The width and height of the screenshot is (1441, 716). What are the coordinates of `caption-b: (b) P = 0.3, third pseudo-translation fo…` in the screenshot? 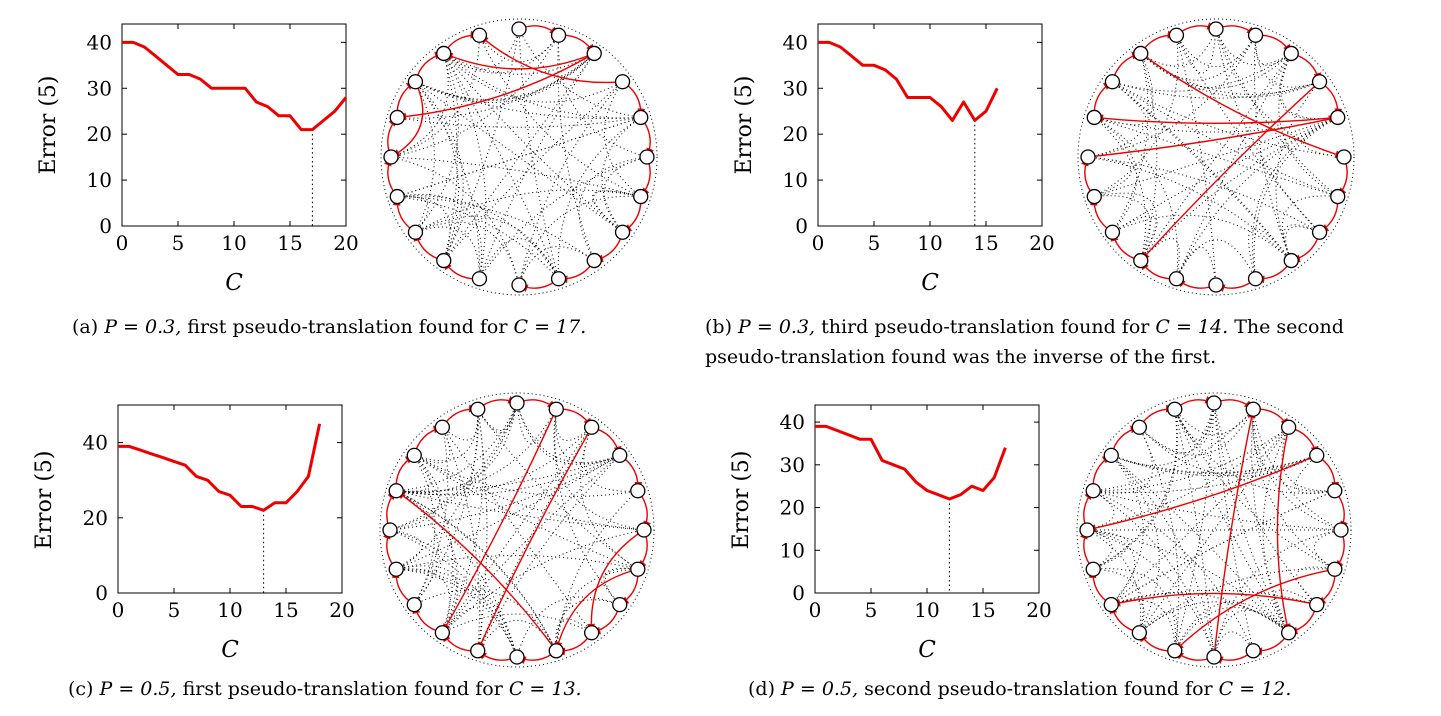 It's located at (1024, 327).